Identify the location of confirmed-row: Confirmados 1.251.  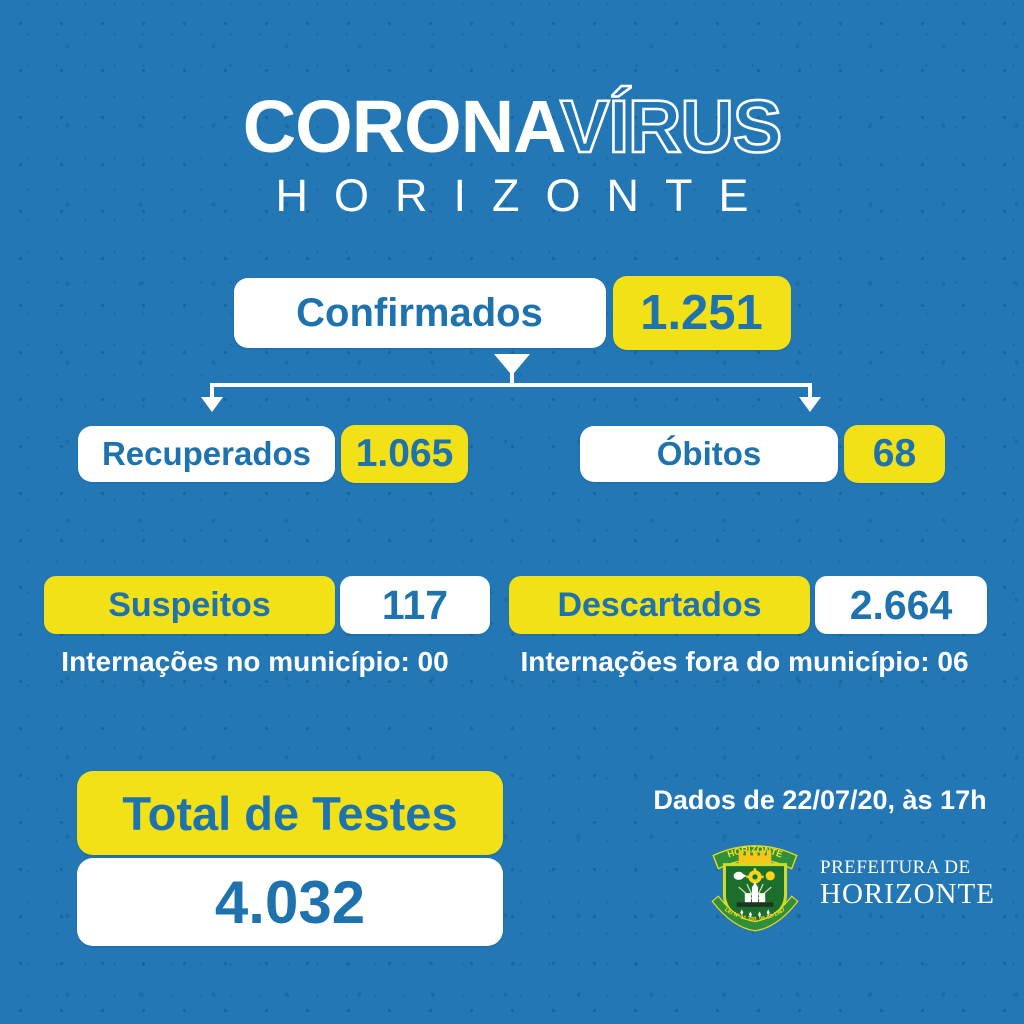
(512, 313).